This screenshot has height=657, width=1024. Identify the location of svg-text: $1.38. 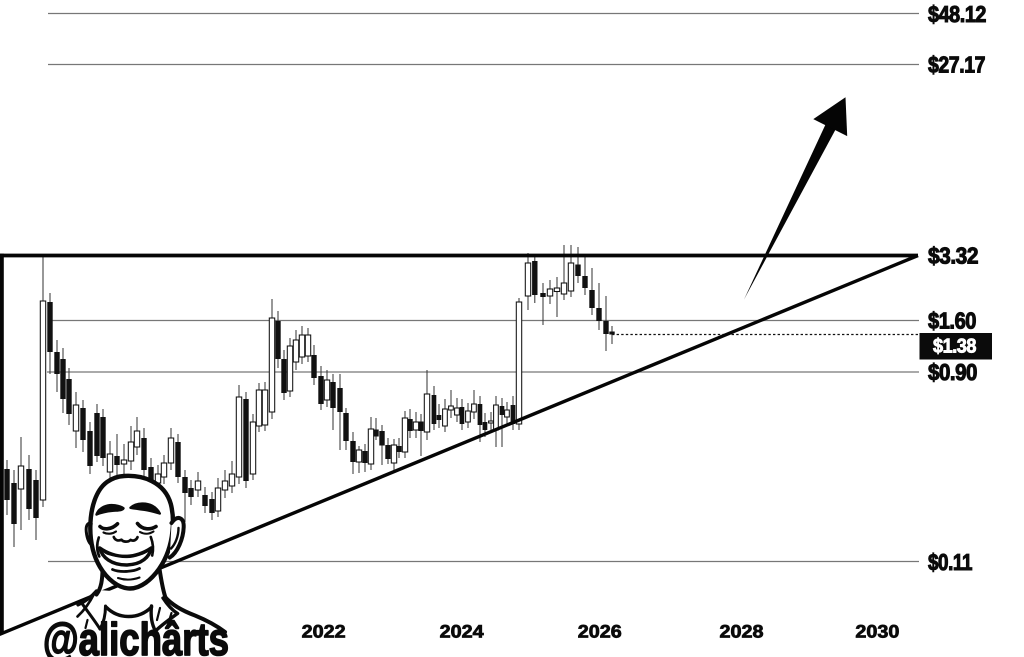
(954, 347).